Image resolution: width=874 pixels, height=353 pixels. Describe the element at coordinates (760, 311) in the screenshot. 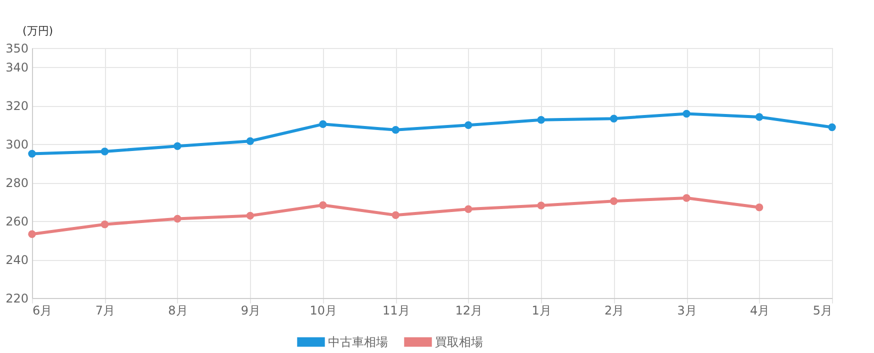

I see `x-tick-label: 4月` at that location.